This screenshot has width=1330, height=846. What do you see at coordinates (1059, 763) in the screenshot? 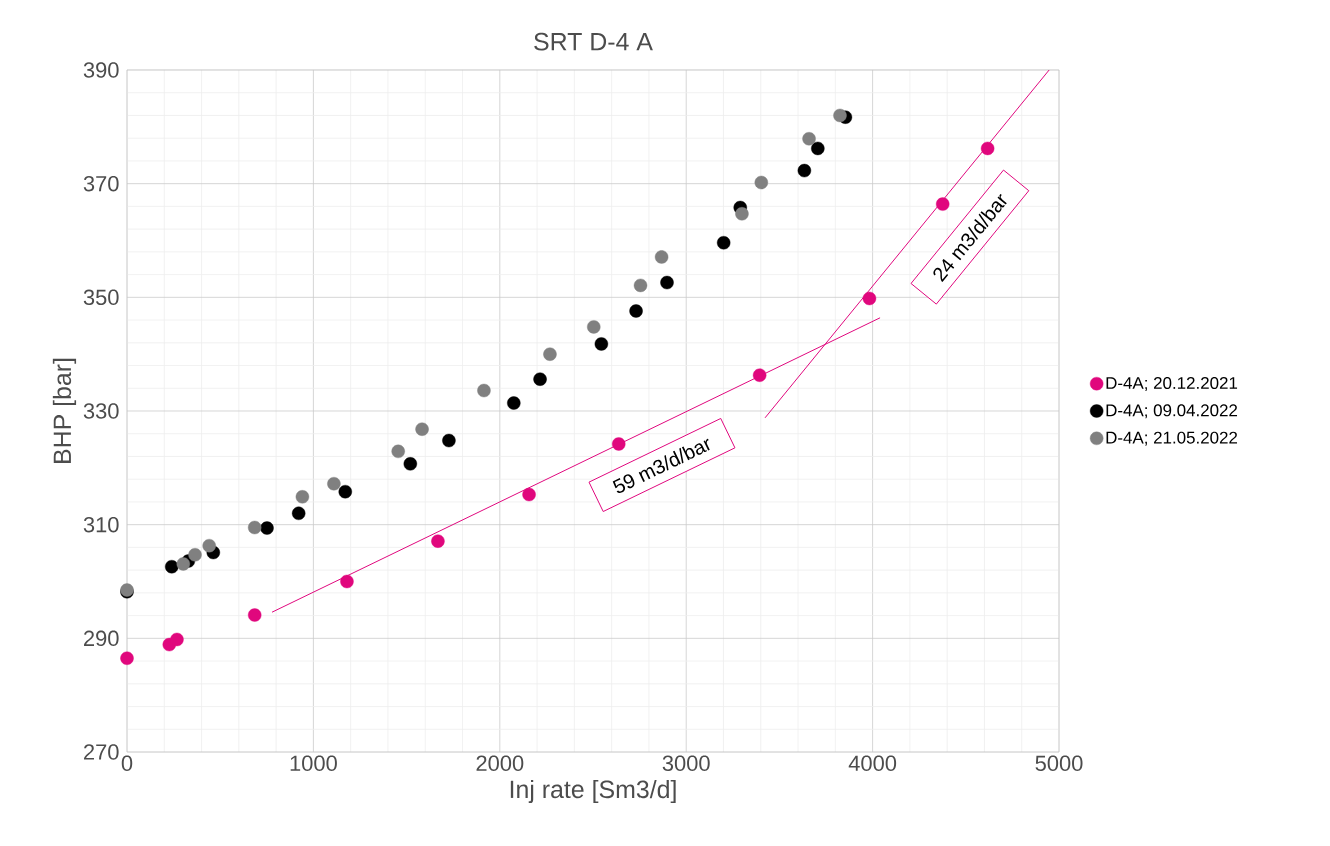
I see `x-tick-label: 5000` at bounding box center [1059, 763].